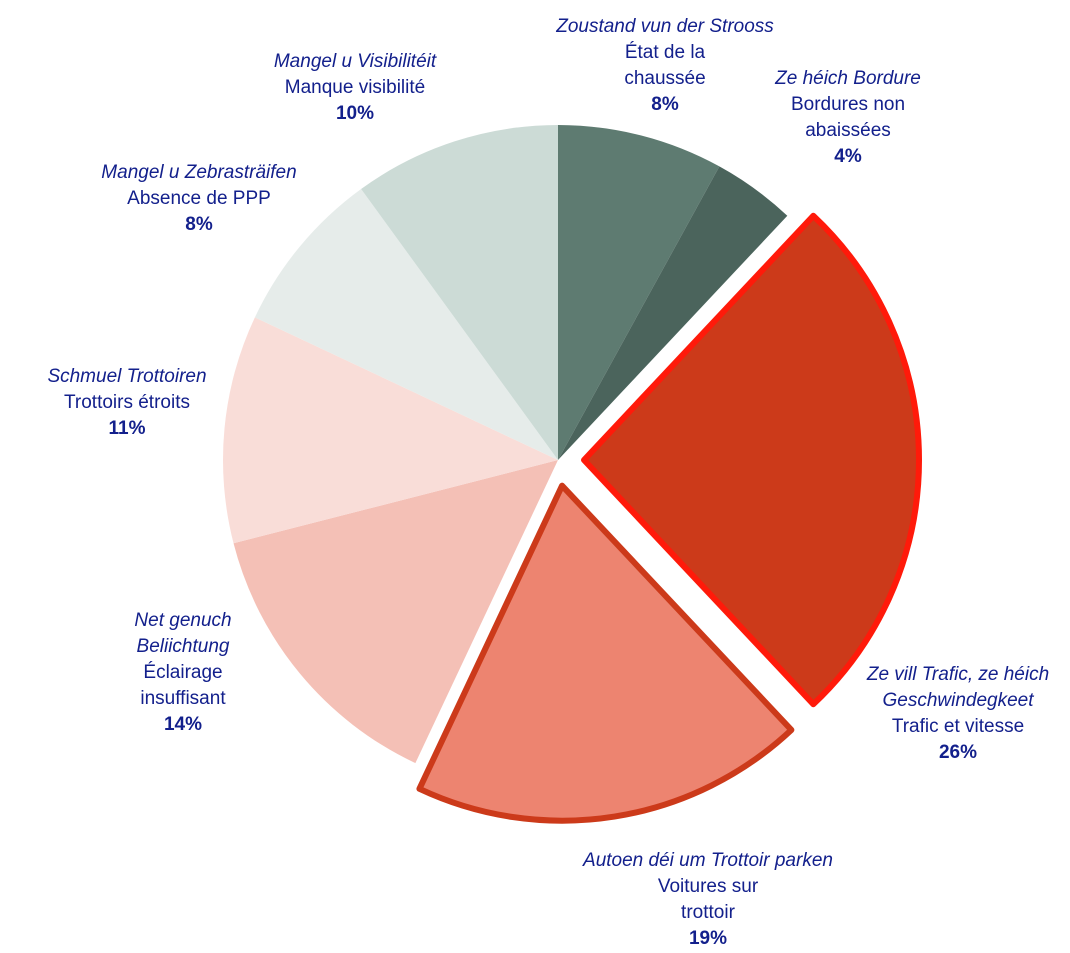 The image size is (1070, 953). I want to click on category-label: Autoen déi um Trottoir parken, so click(708, 860).